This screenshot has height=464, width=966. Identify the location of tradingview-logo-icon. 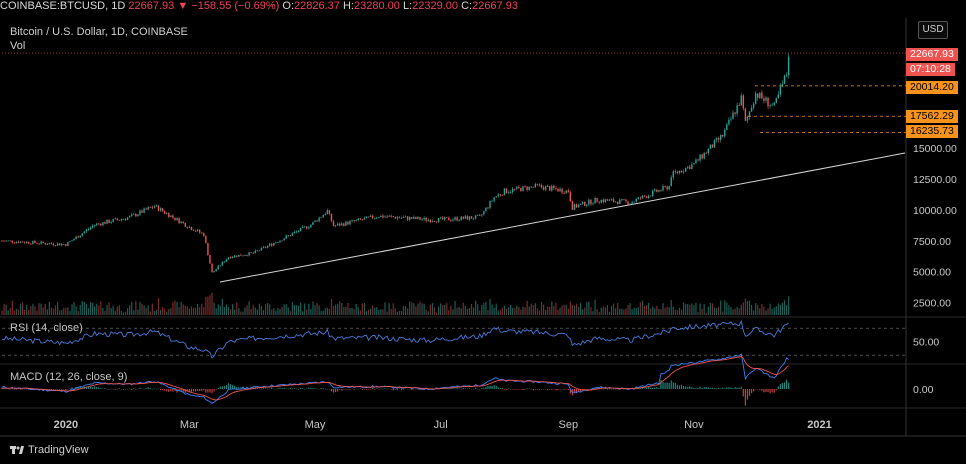
(17, 450).